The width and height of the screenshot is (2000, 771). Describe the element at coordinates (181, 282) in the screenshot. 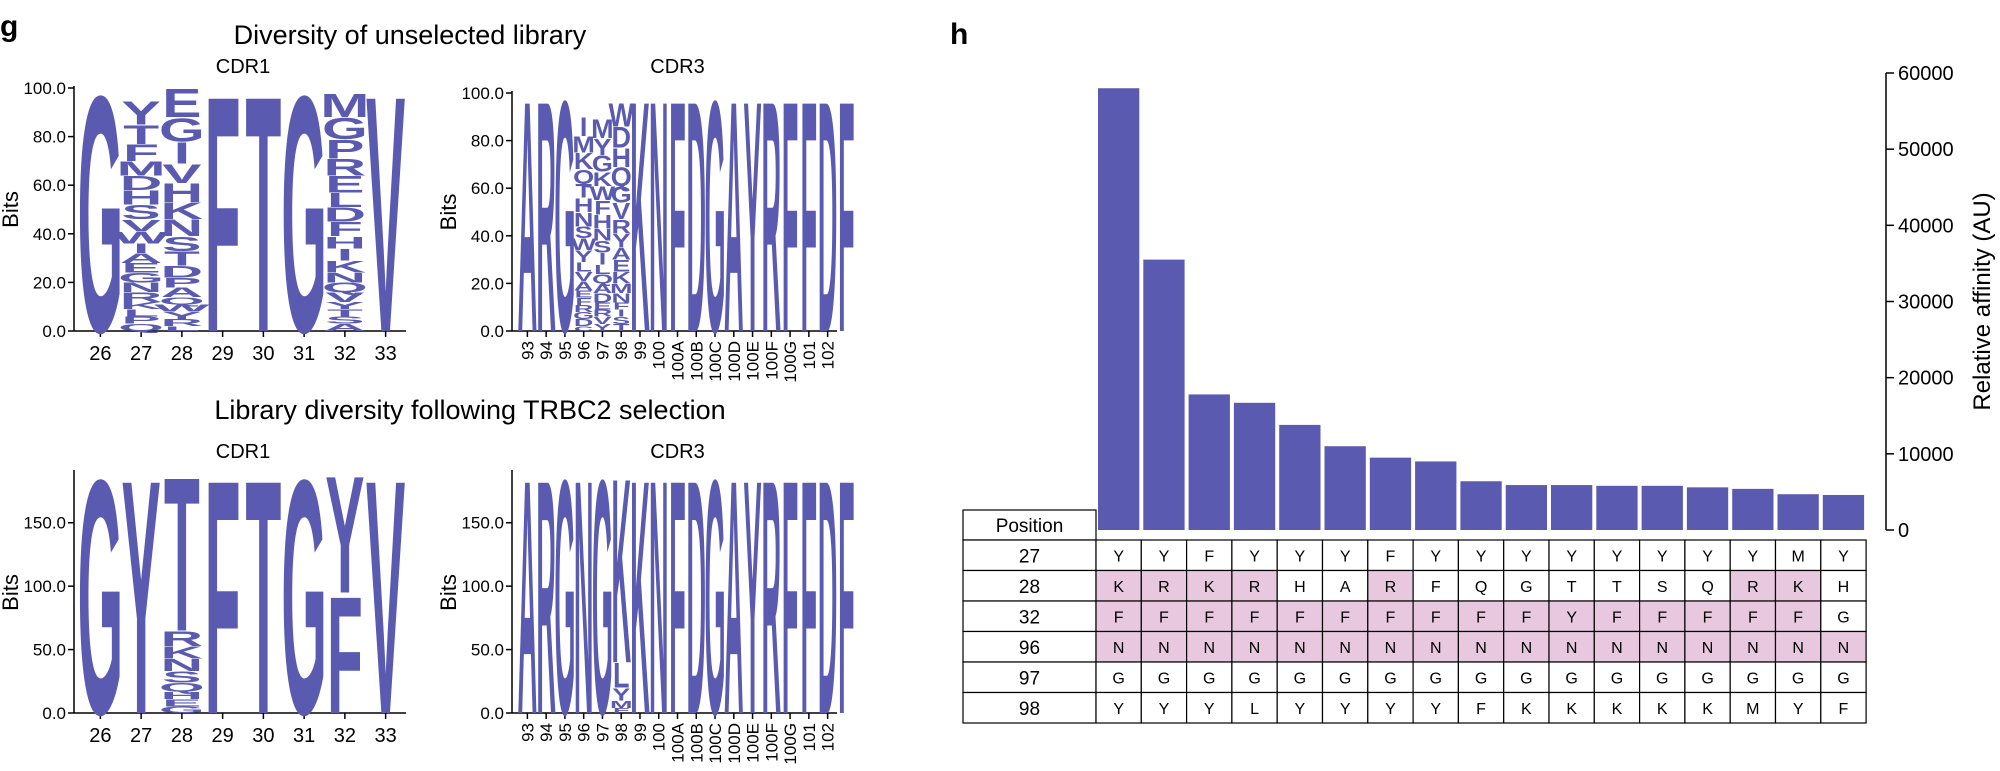

I see `logo-letter: P` at that location.